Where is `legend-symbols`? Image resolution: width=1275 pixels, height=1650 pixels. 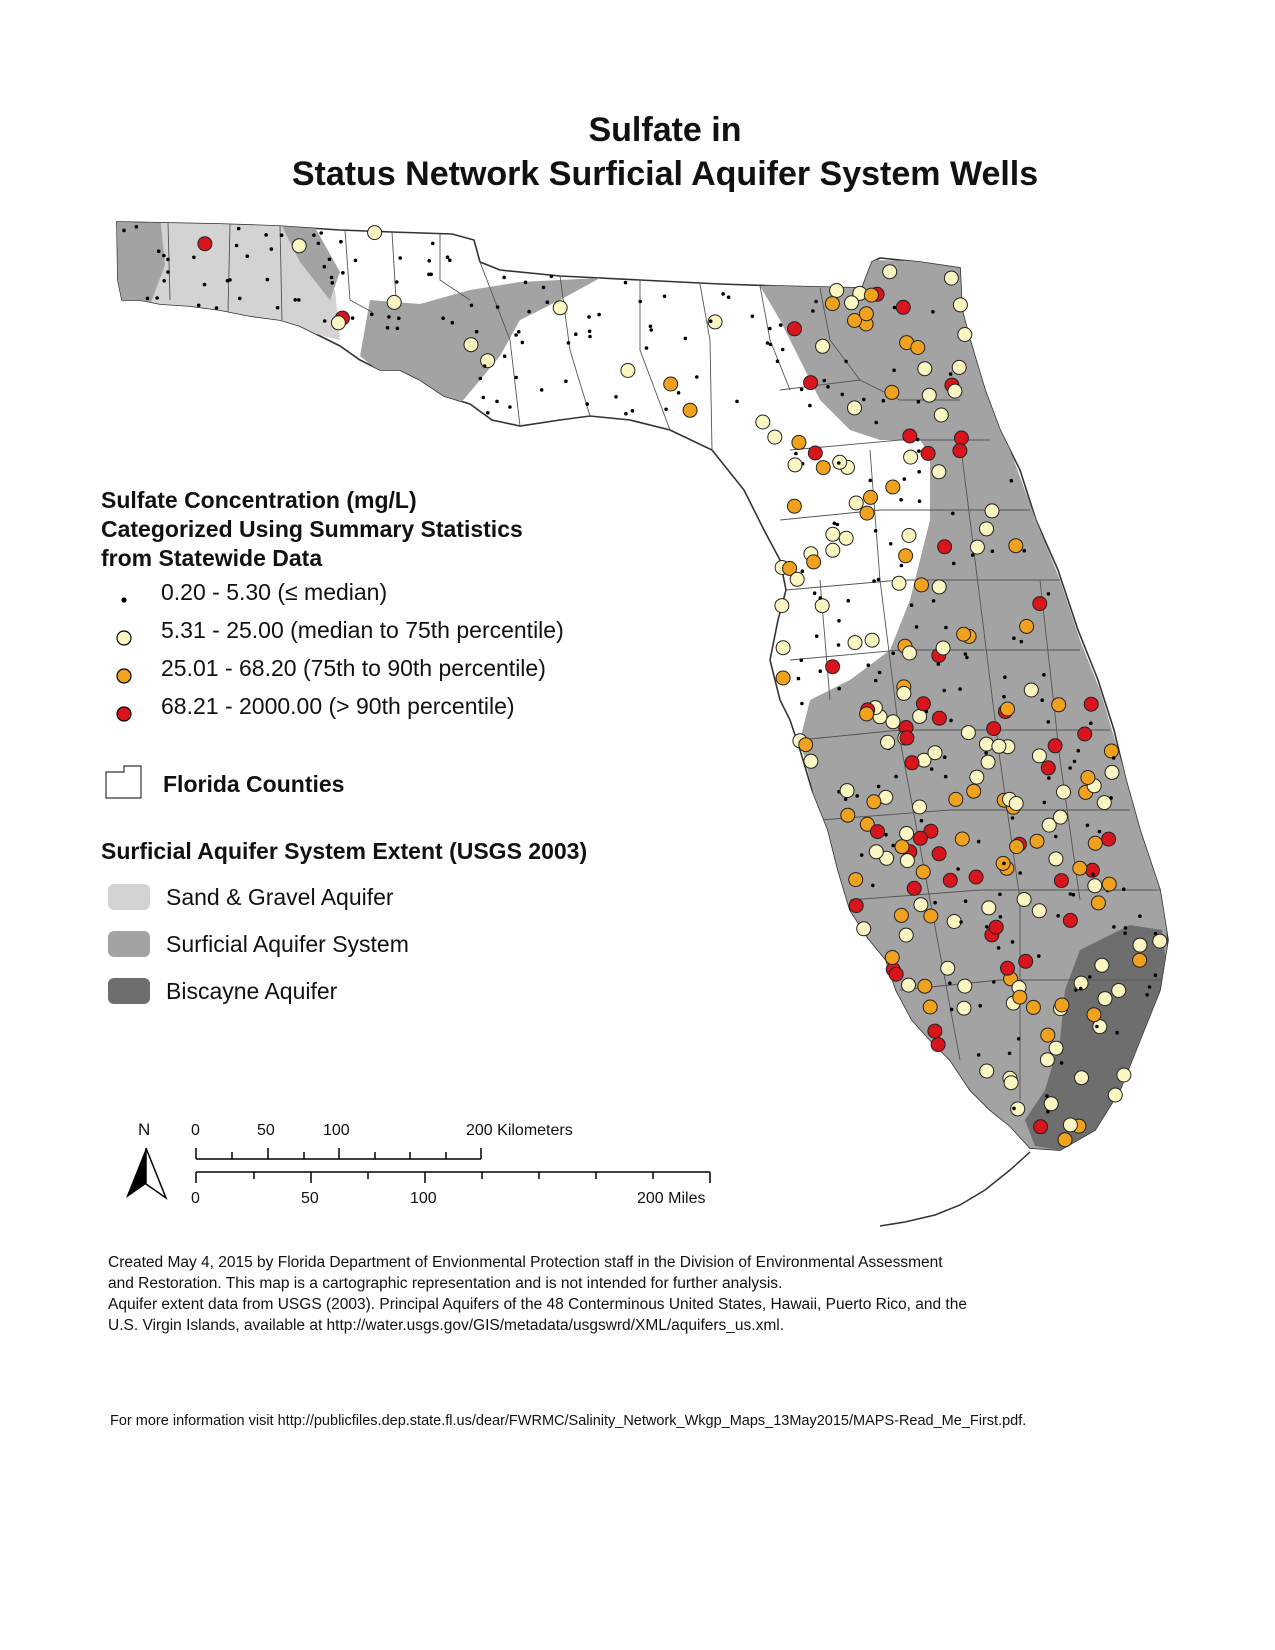 legend-symbols is located at coordinates (123, 698).